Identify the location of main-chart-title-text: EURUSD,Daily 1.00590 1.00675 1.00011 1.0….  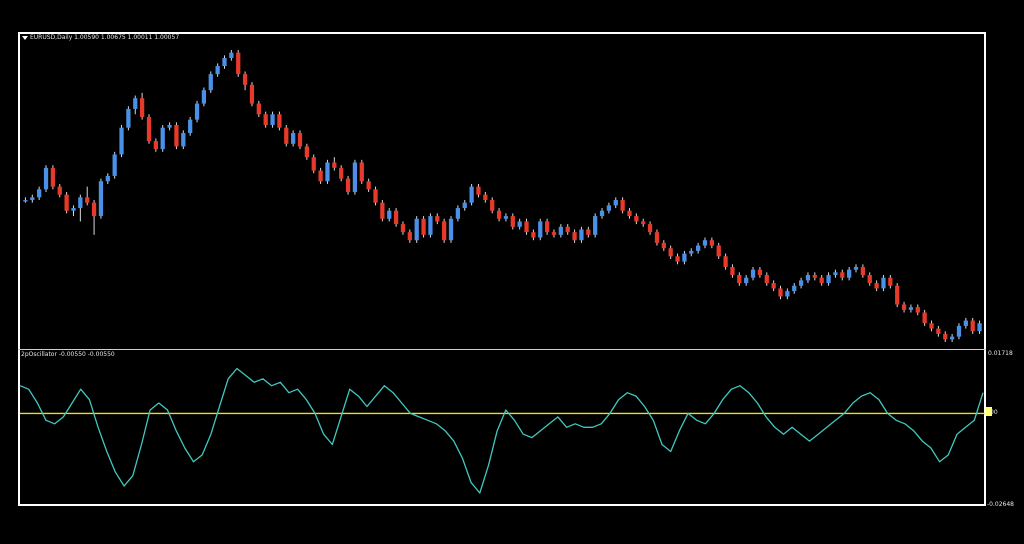
(105, 37).